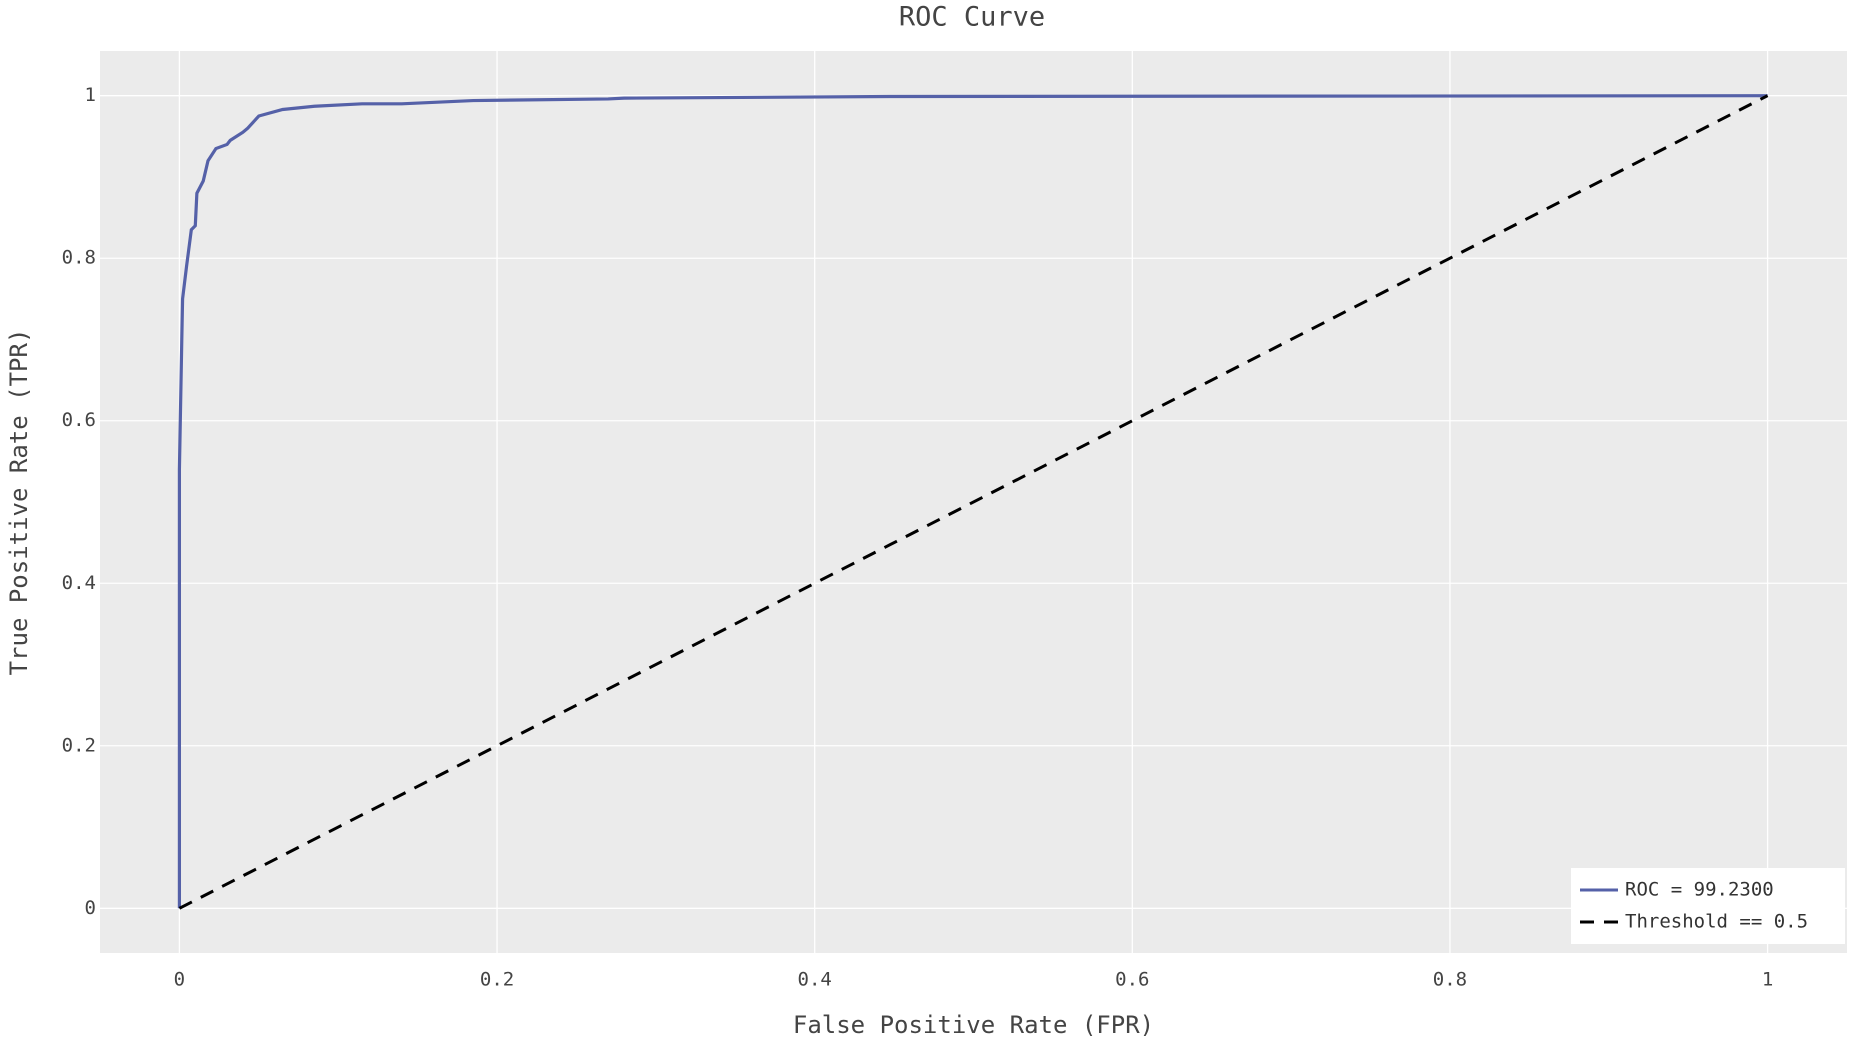  What do you see at coordinates (79, 583) in the screenshot?
I see `y-tick-label: 0.4` at bounding box center [79, 583].